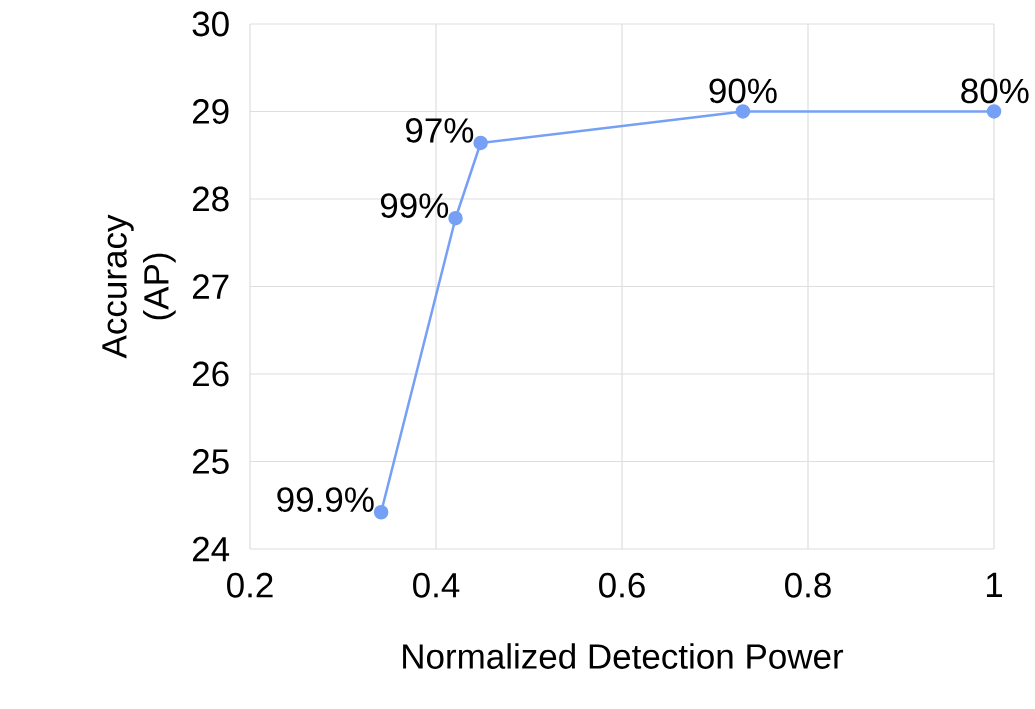  What do you see at coordinates (325, 500) in the screenshot?
I see `annotation: 99.9%` at bounding box center [325, 500].